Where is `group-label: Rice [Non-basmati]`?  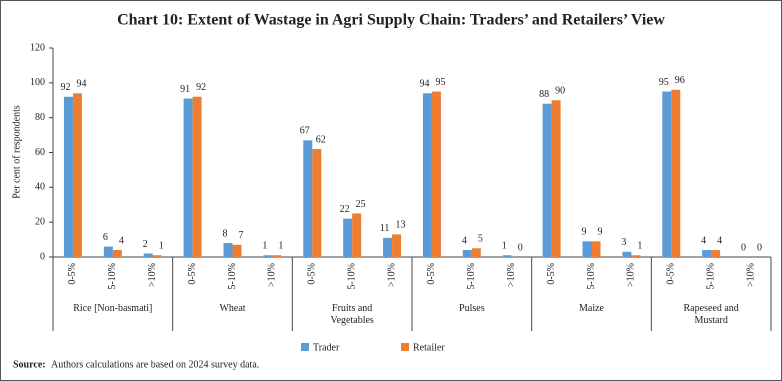
group-label: Rice [Non-basmati] is located at coordinates (113, 308).